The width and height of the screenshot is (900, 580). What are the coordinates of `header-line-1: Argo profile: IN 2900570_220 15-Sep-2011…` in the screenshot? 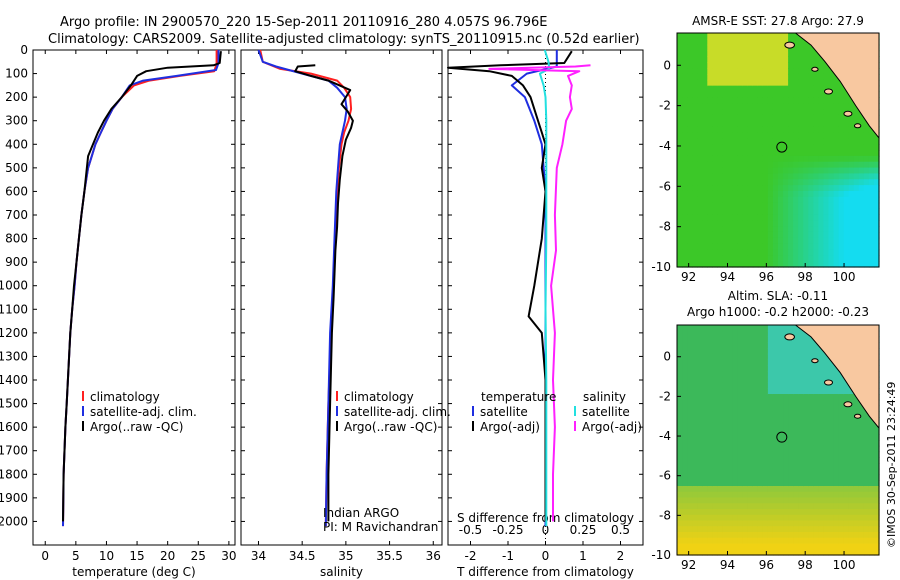 It's located at (304, 22).